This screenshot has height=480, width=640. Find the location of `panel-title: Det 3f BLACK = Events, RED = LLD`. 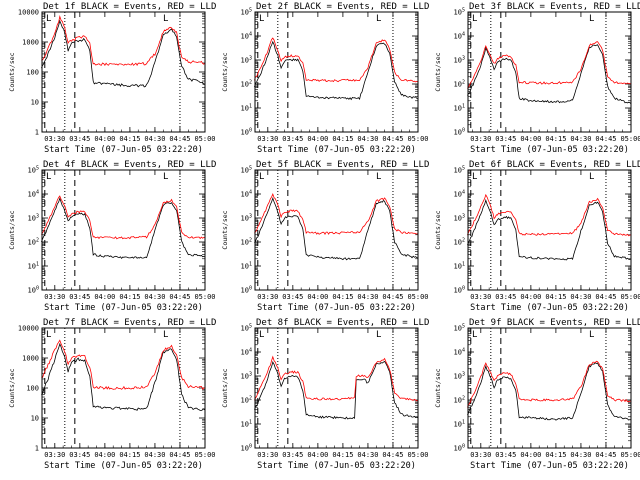

panel-title: Det 3f BLACK = Events, RED = LLD is located at coordinates (554, 7).